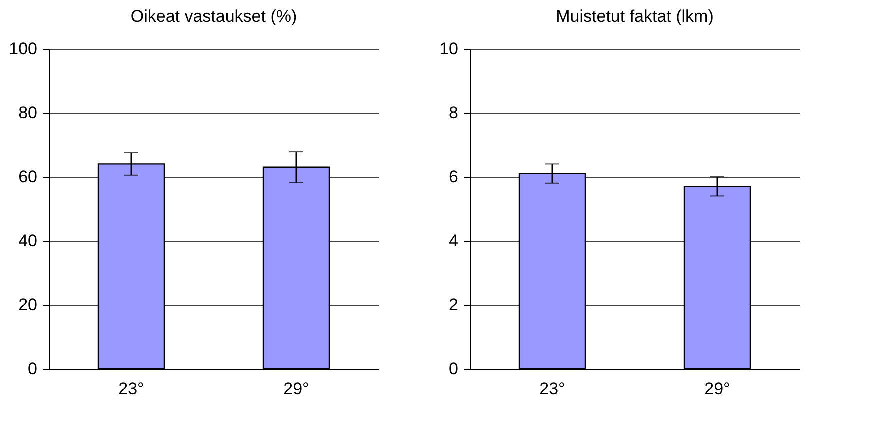  I want to click on y-tick-label: 4, so click(453, 241).